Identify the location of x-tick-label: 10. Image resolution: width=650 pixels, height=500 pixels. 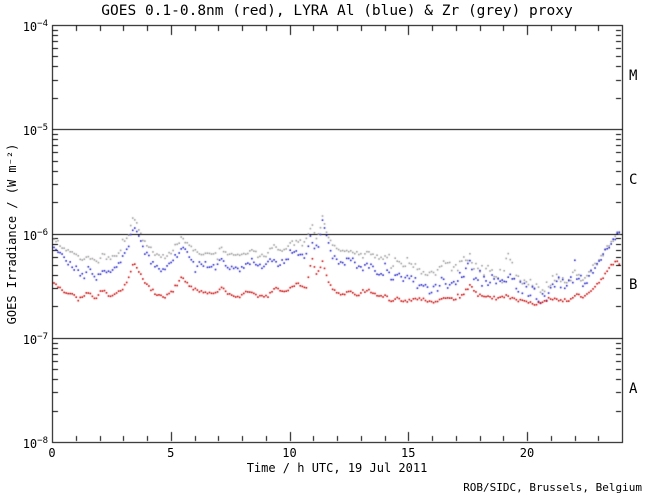
(289, 453).